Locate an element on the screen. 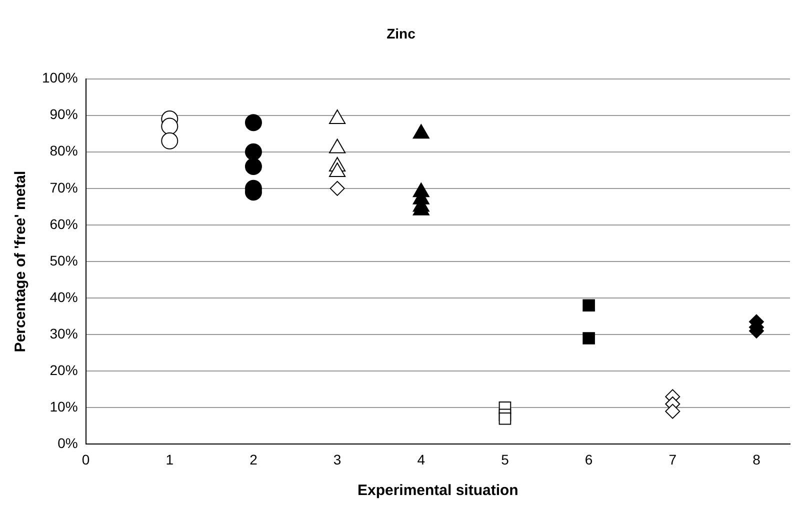 The width and height of the screenshot is (808, 512). x-tick-label: 2 is located at coordinates (254, 459).